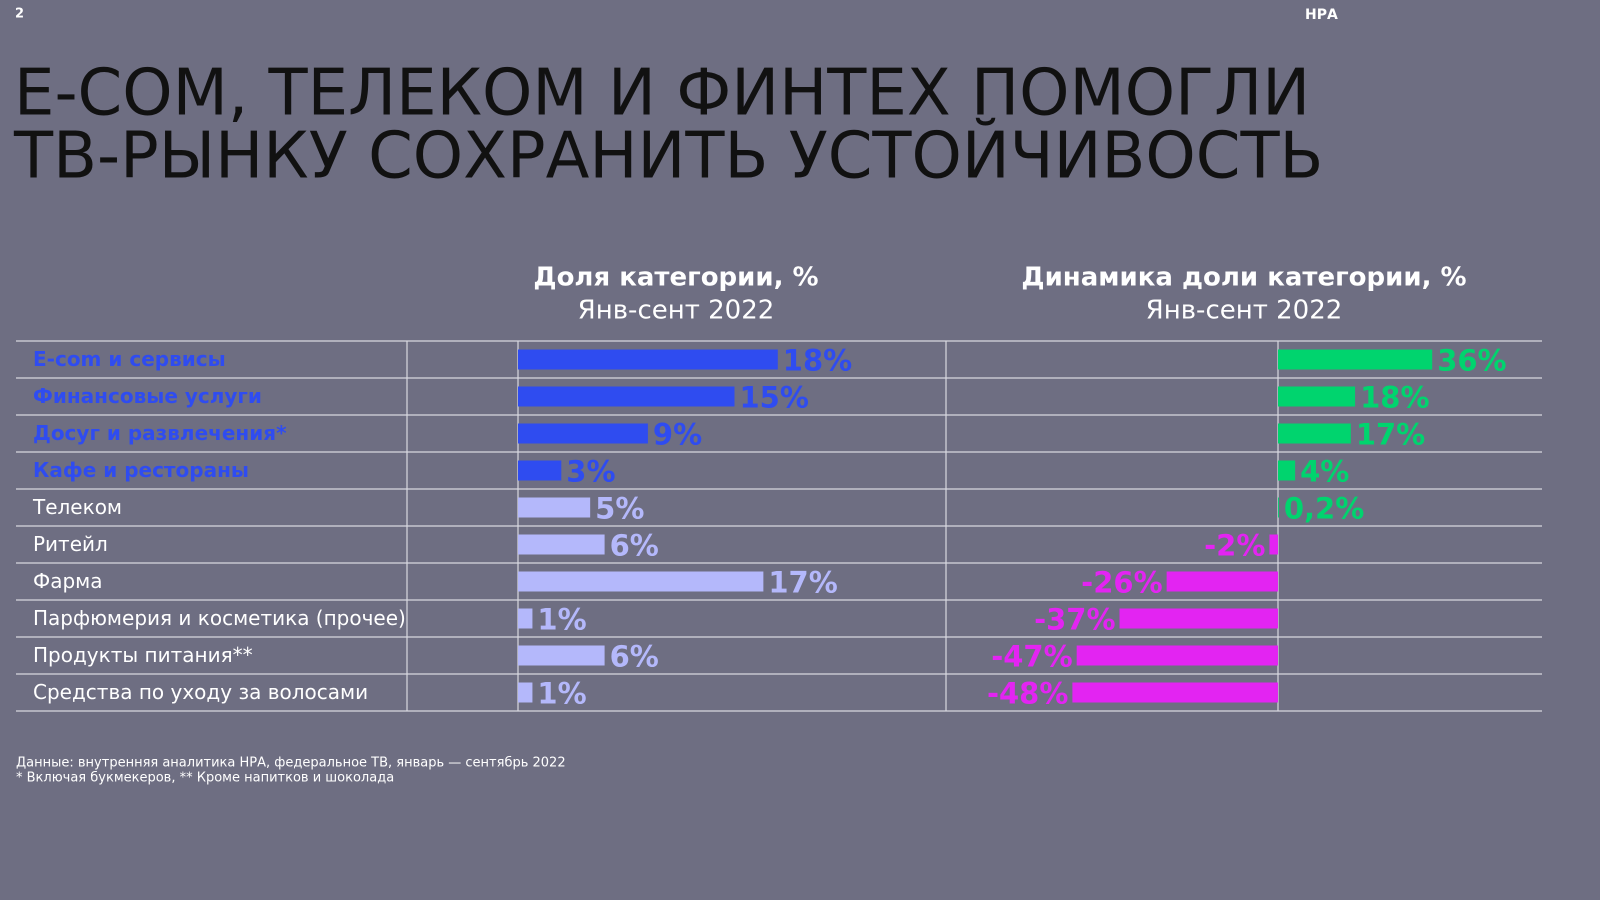 The image size is (1600, 900). What do you see at coordinates (1471, 361) in the screenshot?
I see `value-label: 36%` at bounding box center [1471, 361].